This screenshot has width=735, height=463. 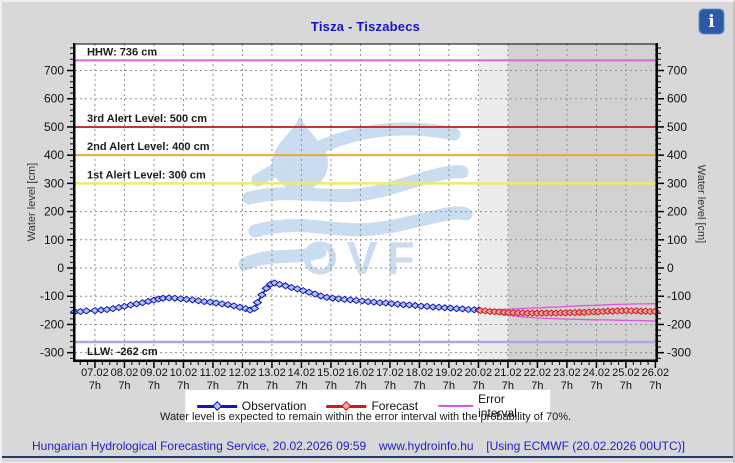 I want to click on observation-line-swatch, so click(x=216, y=406).